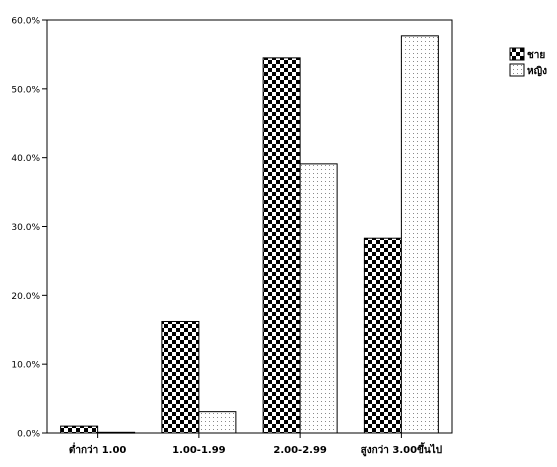  Describe the element at coordinates (28, 435) in the screenshot. I see `y-tick-label: 0.0%` at that location.